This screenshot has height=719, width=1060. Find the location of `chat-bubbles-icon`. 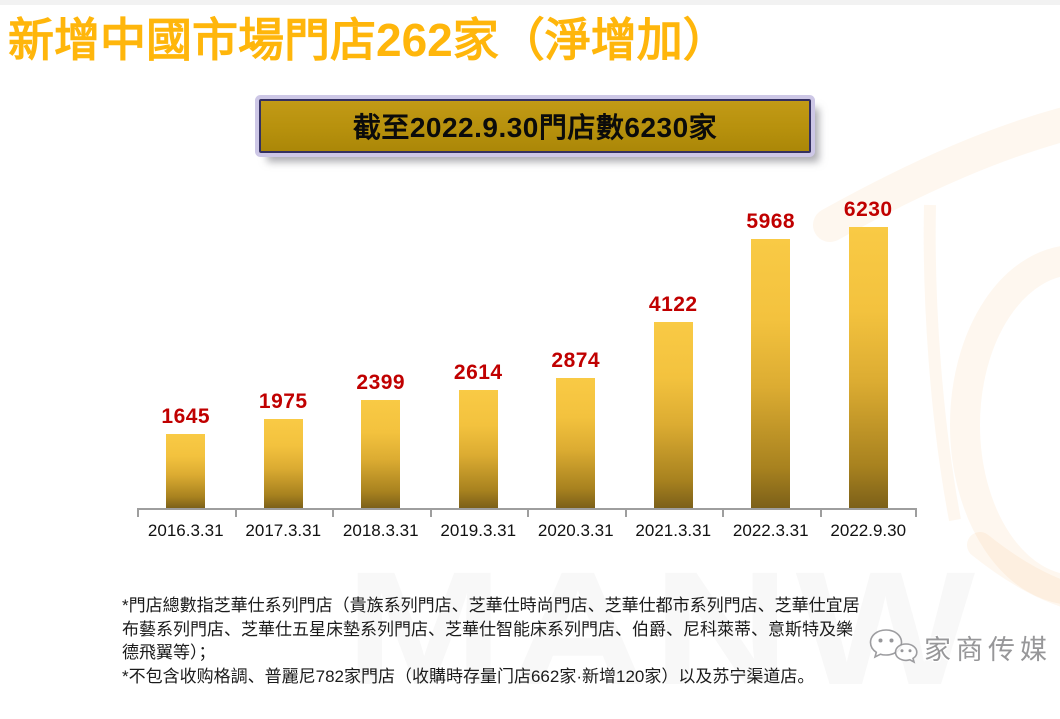

chat-bubbles-icon is located at coordinates (893, 646).